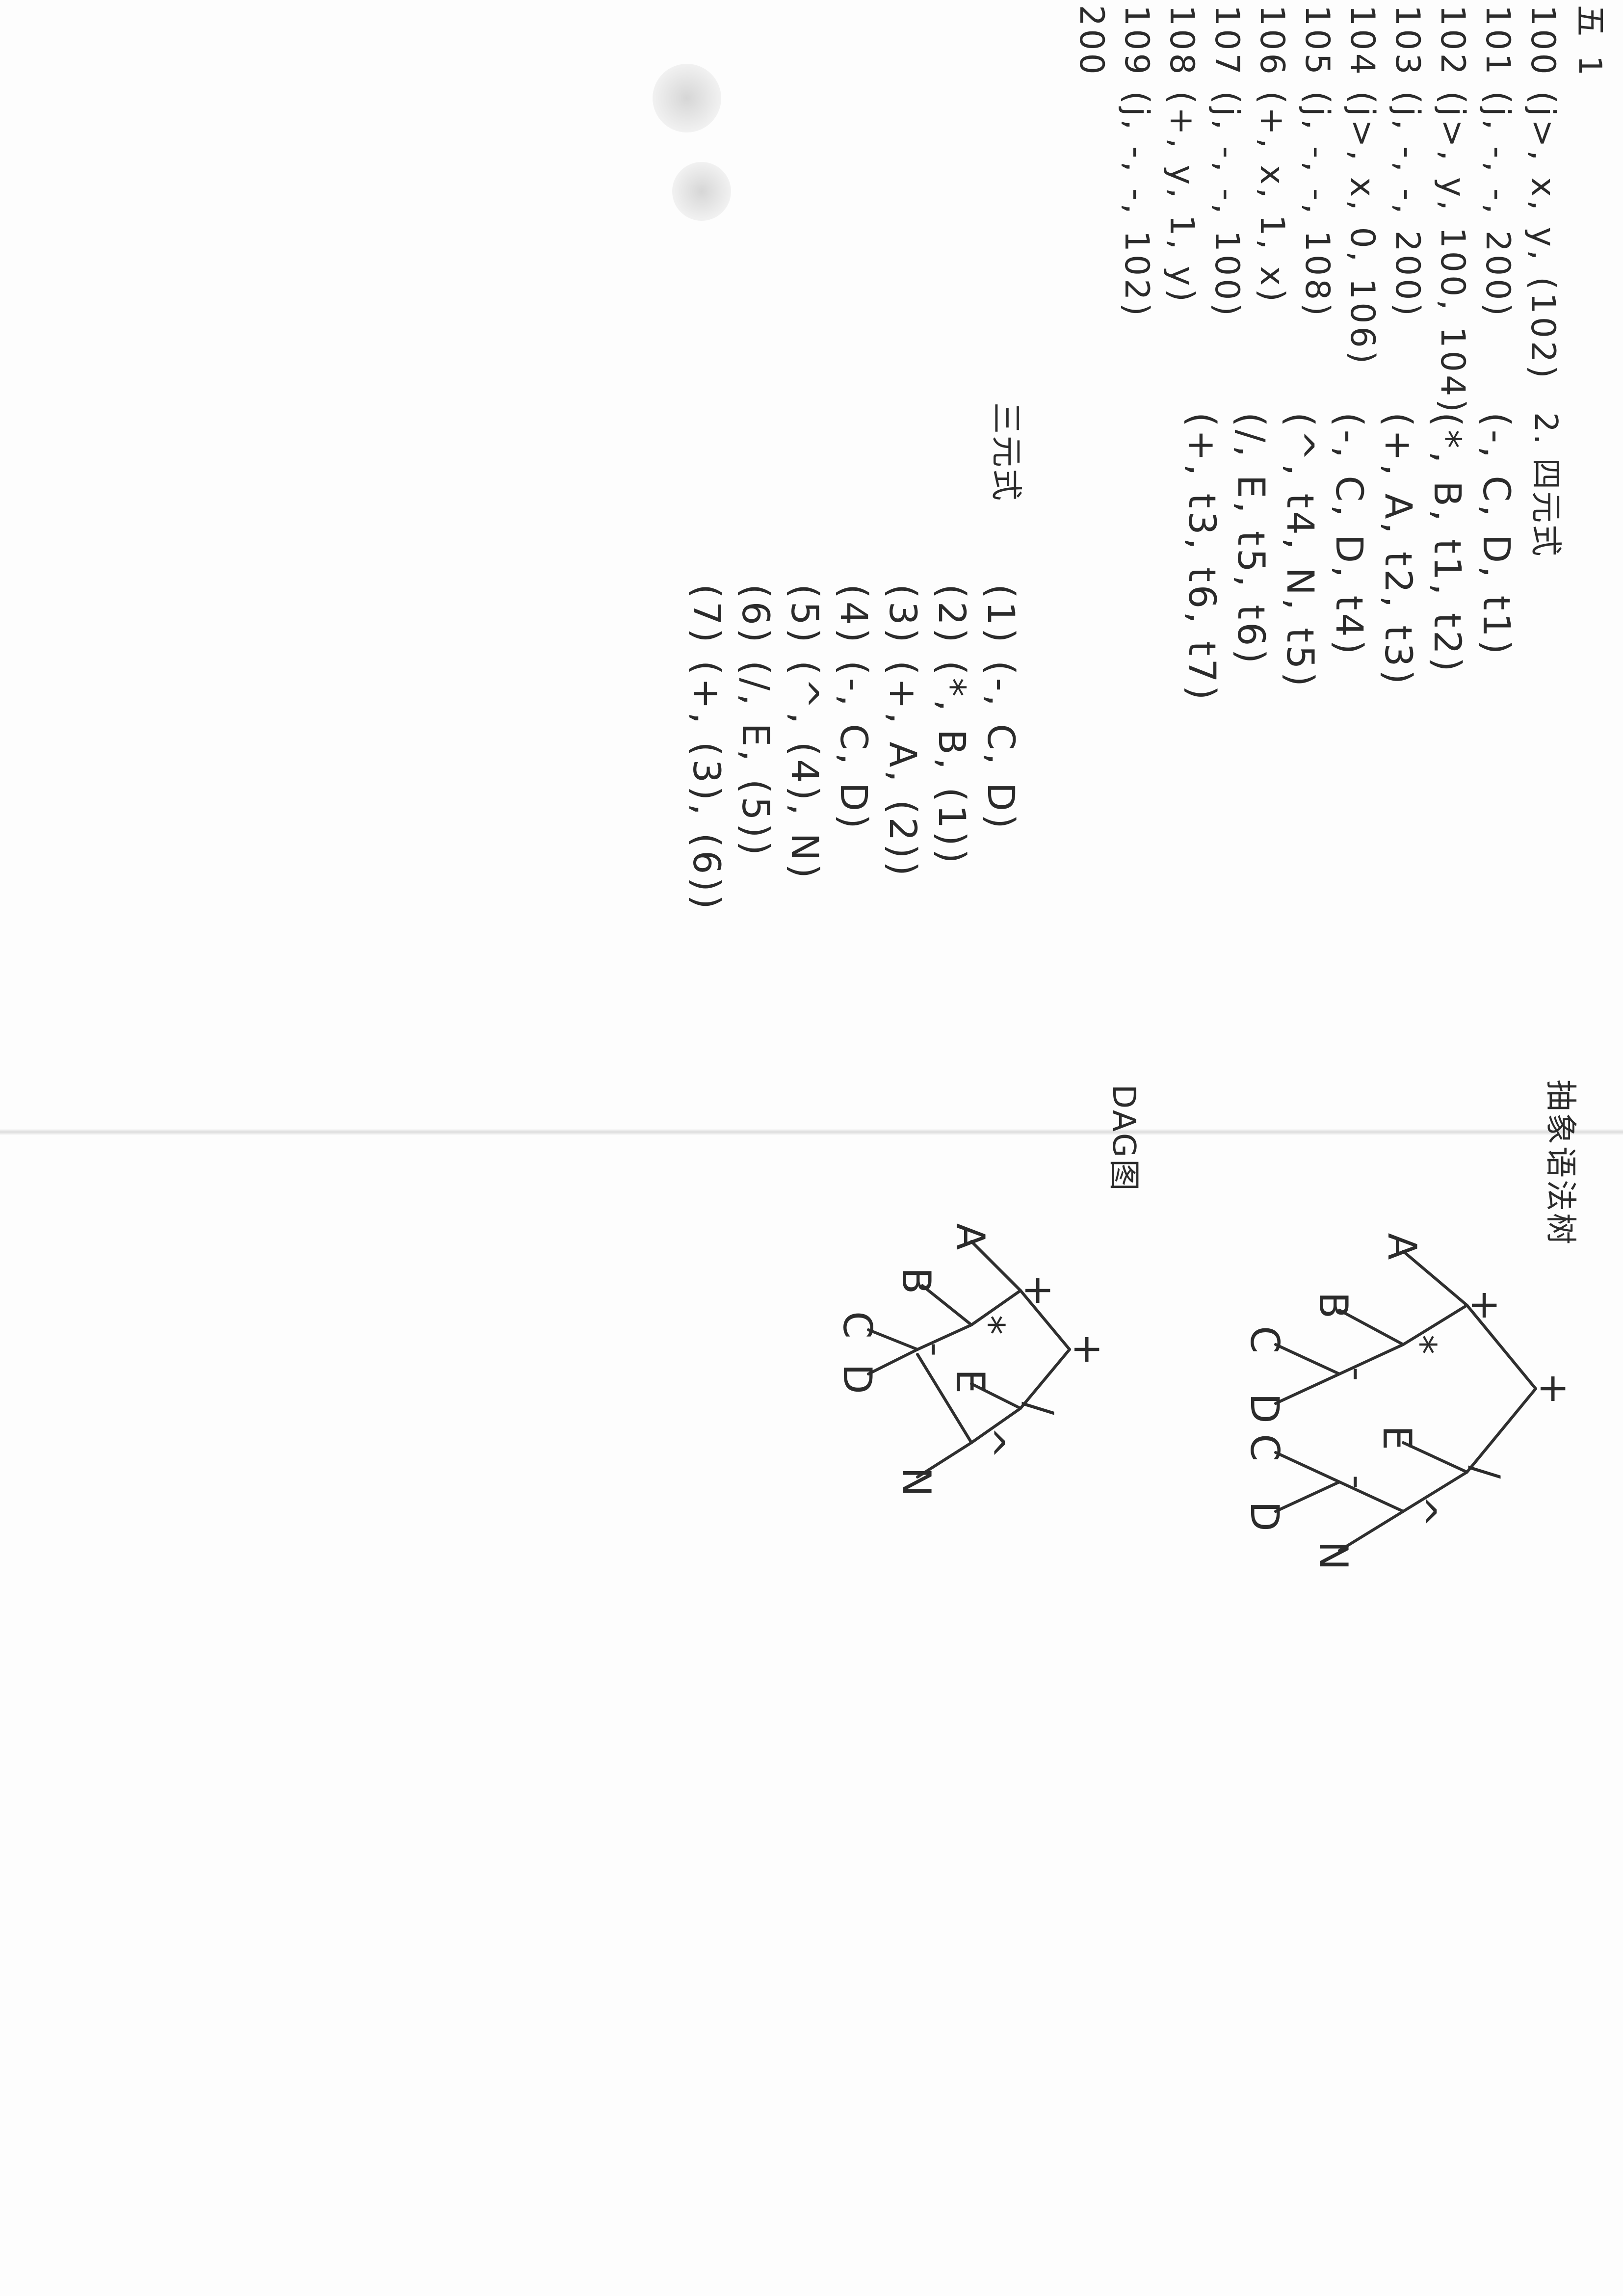 Image resolution: width=1623 pixels, height=2296 pixels. I want to click on dag-node: D, so click(857, 1379).